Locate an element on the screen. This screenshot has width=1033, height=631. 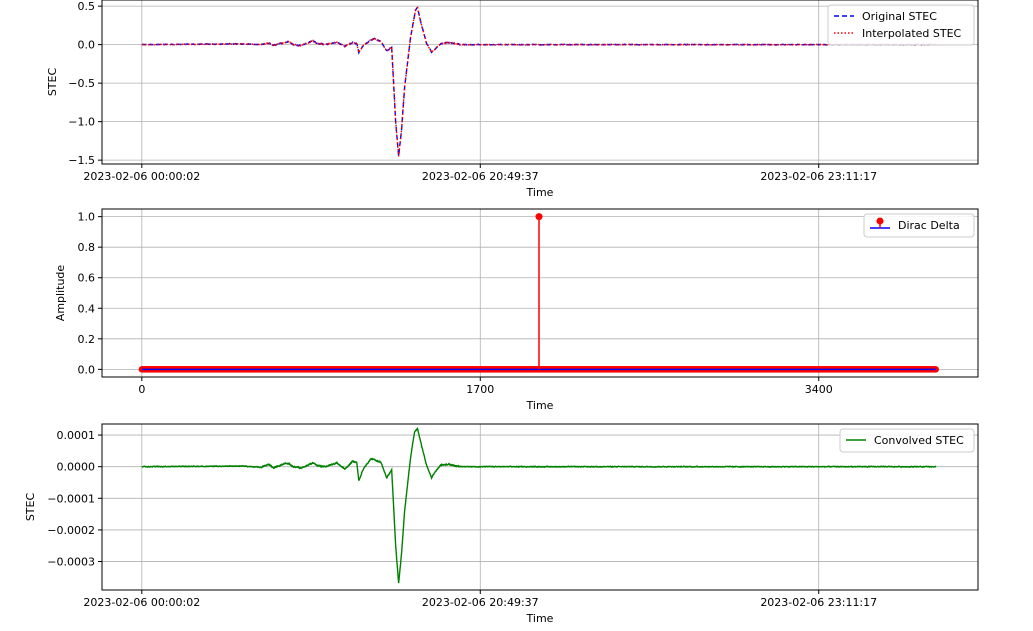
legend: Original STEC Interpolated STEC is located at coordinates (901, 25).